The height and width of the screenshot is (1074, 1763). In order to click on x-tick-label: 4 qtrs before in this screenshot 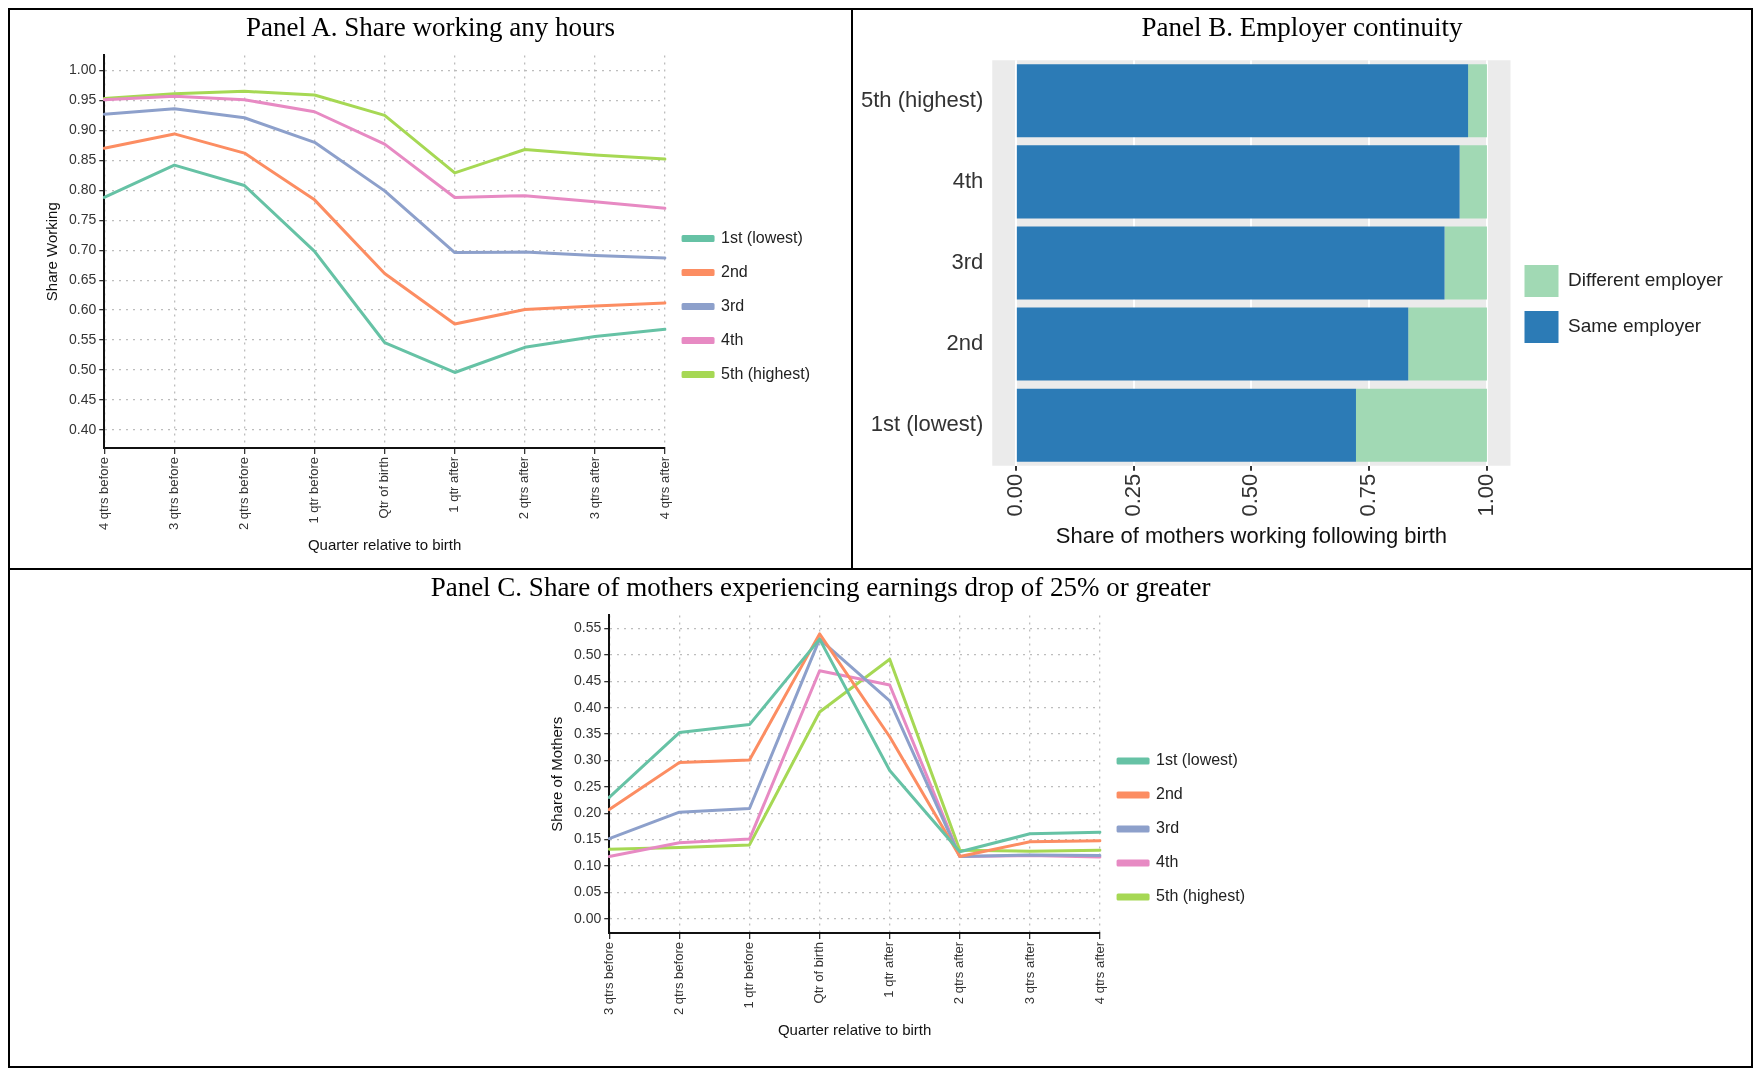, I will do `click(103, 494)`.